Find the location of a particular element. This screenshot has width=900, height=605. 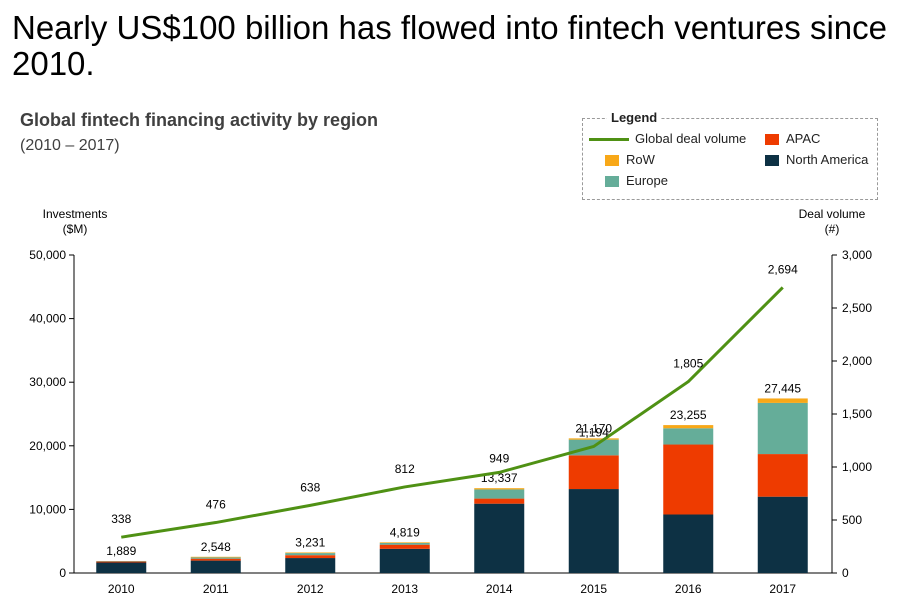

legend-item-row: RoW is located at coordinates (630, 159).